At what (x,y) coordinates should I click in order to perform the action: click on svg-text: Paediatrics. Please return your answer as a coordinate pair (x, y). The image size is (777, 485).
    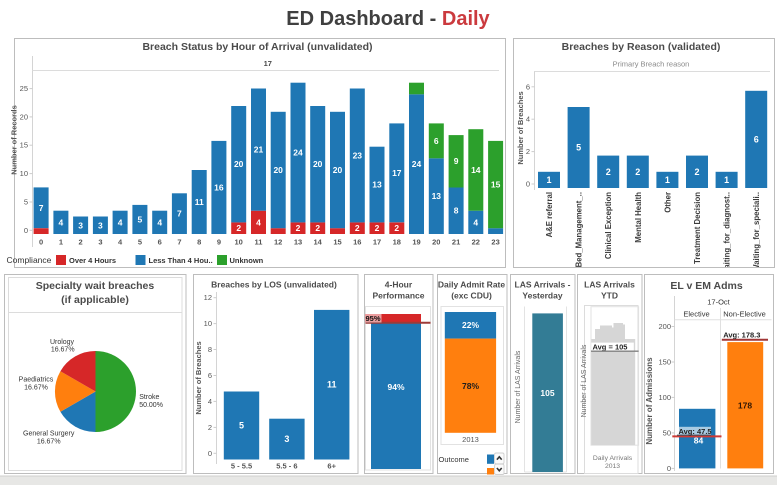
    Looking at the image, I should click on (36, 379).